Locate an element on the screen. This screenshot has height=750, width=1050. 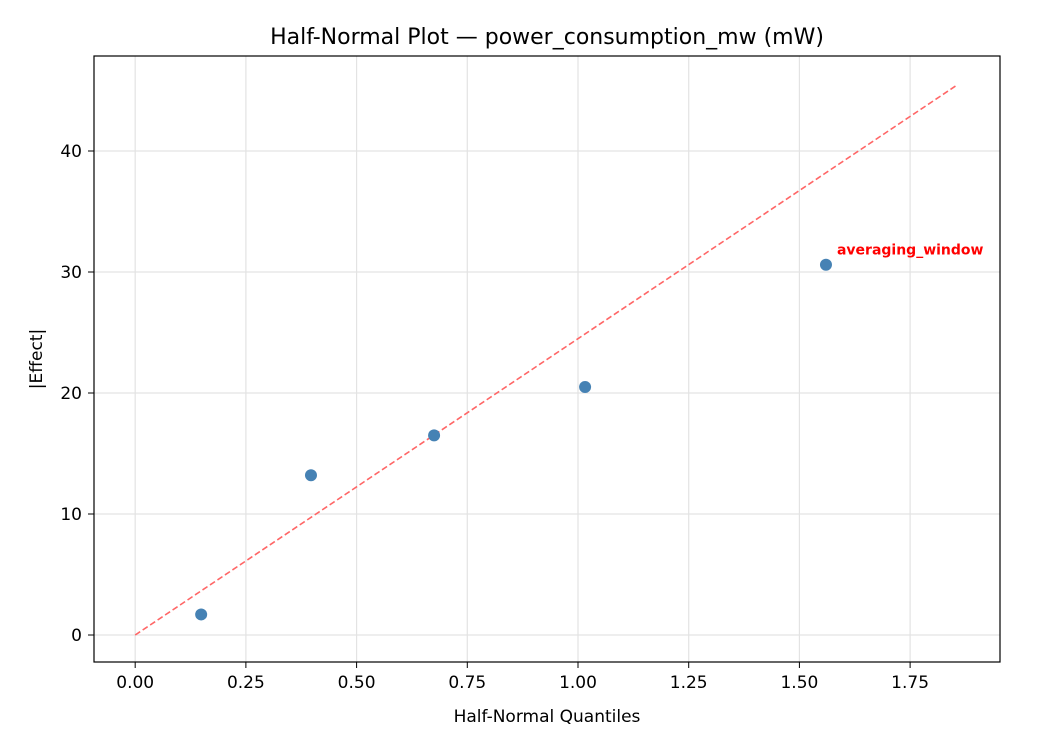
y-axis: 0 10 20 30 40 is located at coordinates (77, 394).